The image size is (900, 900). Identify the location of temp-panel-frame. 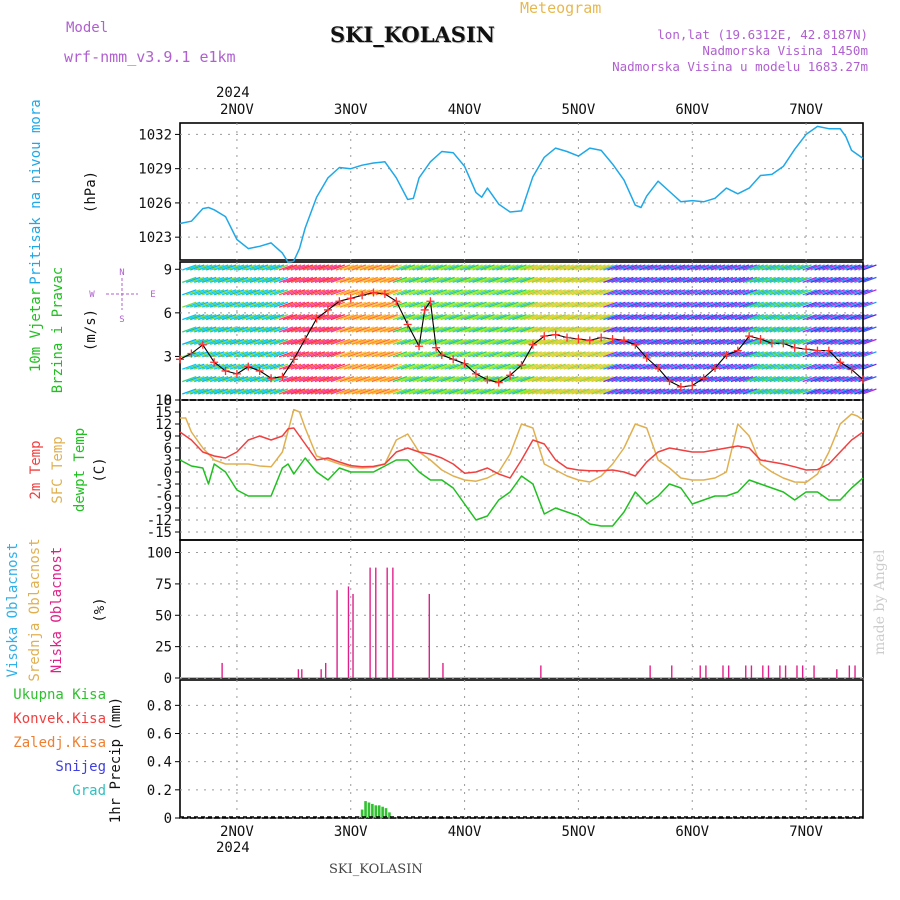
(521, 470).